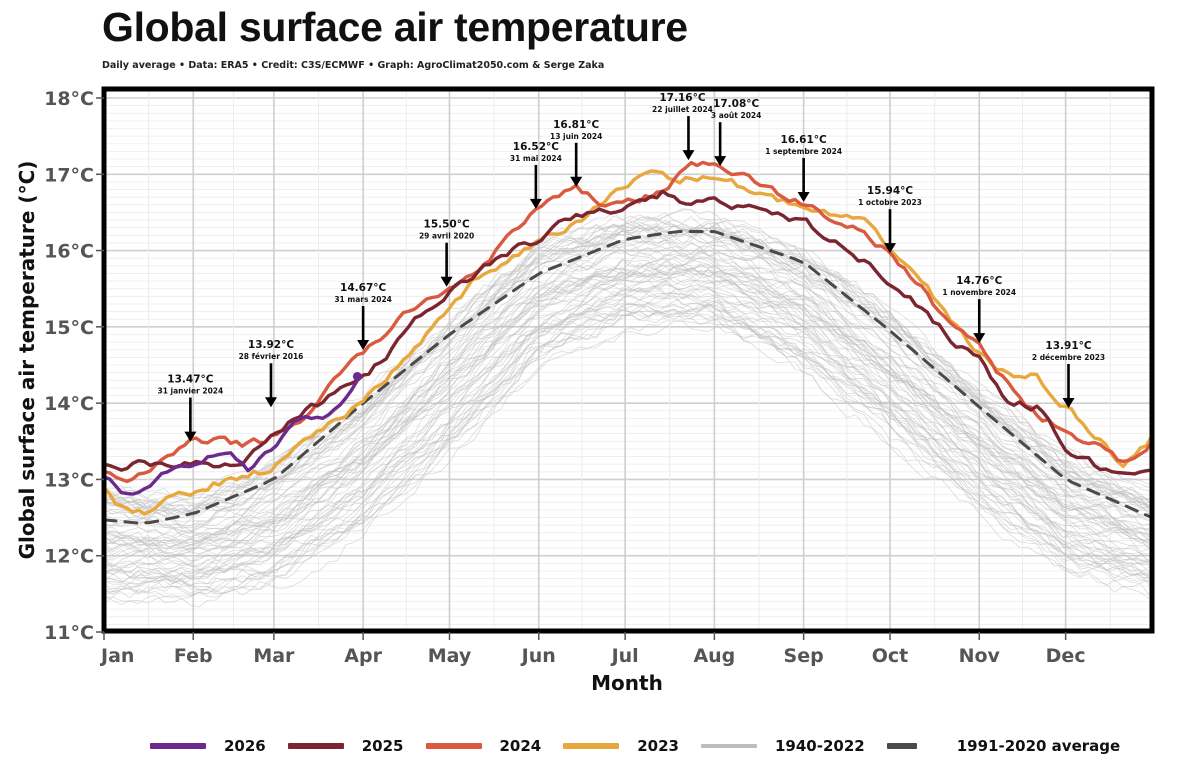 This screenshot has height=784, width=1179. Describe the element at coordinates (803, 168) in the screenshot. I see `annotation: 16.61°C1 septembre 2024` at that location.